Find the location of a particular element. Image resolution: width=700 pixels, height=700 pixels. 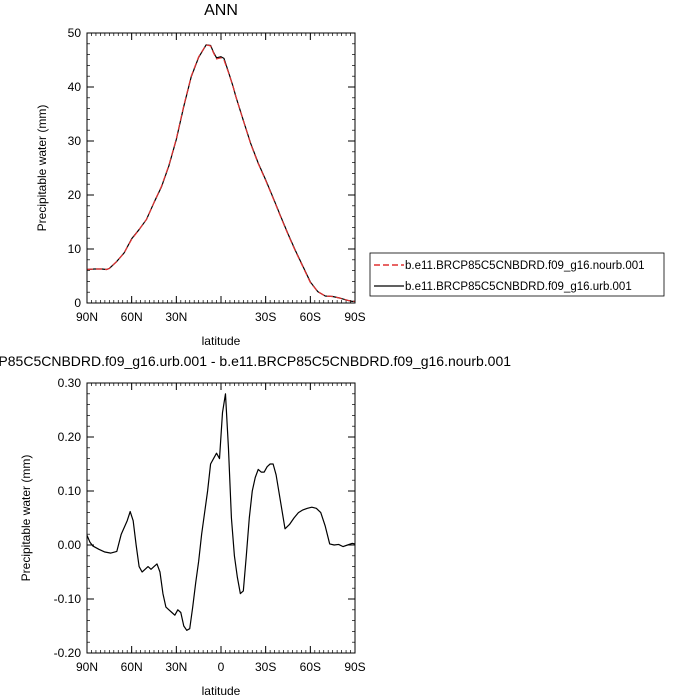

legend-box is located at coordinates (517, 274).